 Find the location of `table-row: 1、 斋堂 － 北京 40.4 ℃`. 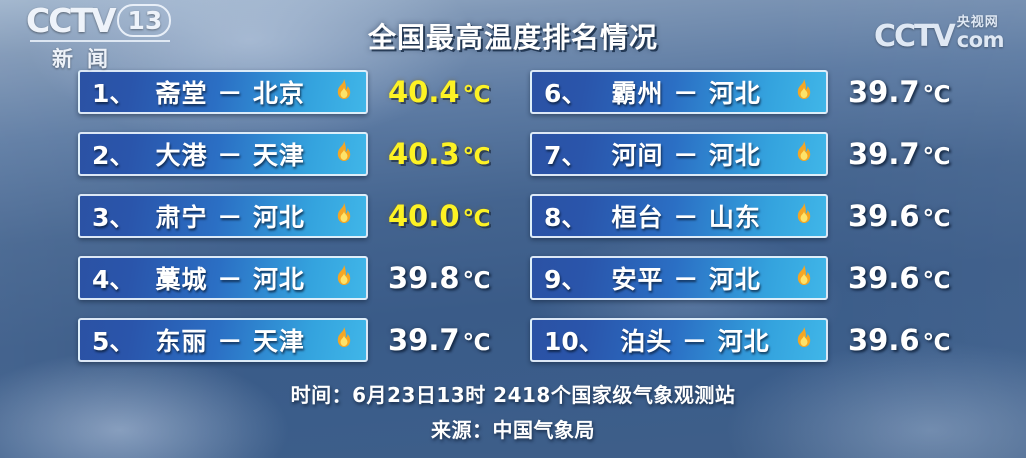

table-row: 1、 斋堂 － 北京 40.4 ℃ is located at coordinates (284, 92).